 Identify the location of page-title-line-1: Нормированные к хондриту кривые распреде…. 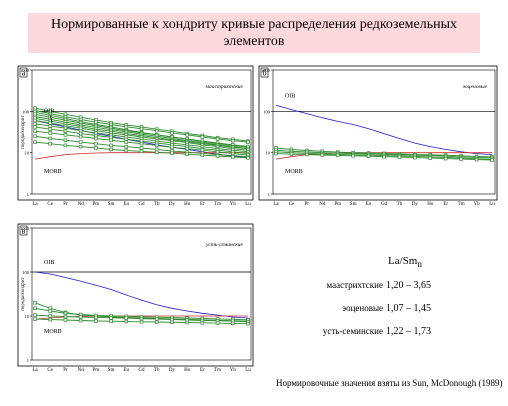
(254, 24).